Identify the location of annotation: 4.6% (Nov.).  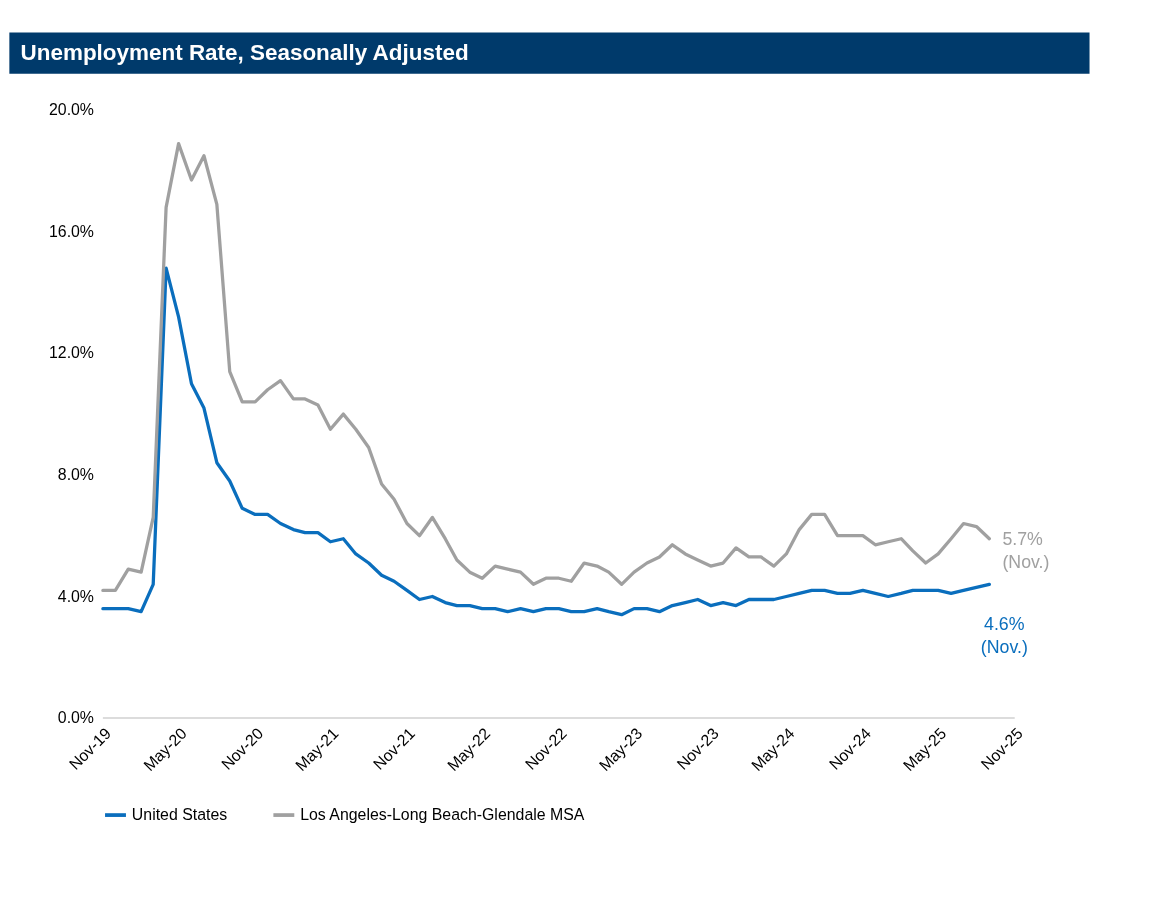
(1004, 635).